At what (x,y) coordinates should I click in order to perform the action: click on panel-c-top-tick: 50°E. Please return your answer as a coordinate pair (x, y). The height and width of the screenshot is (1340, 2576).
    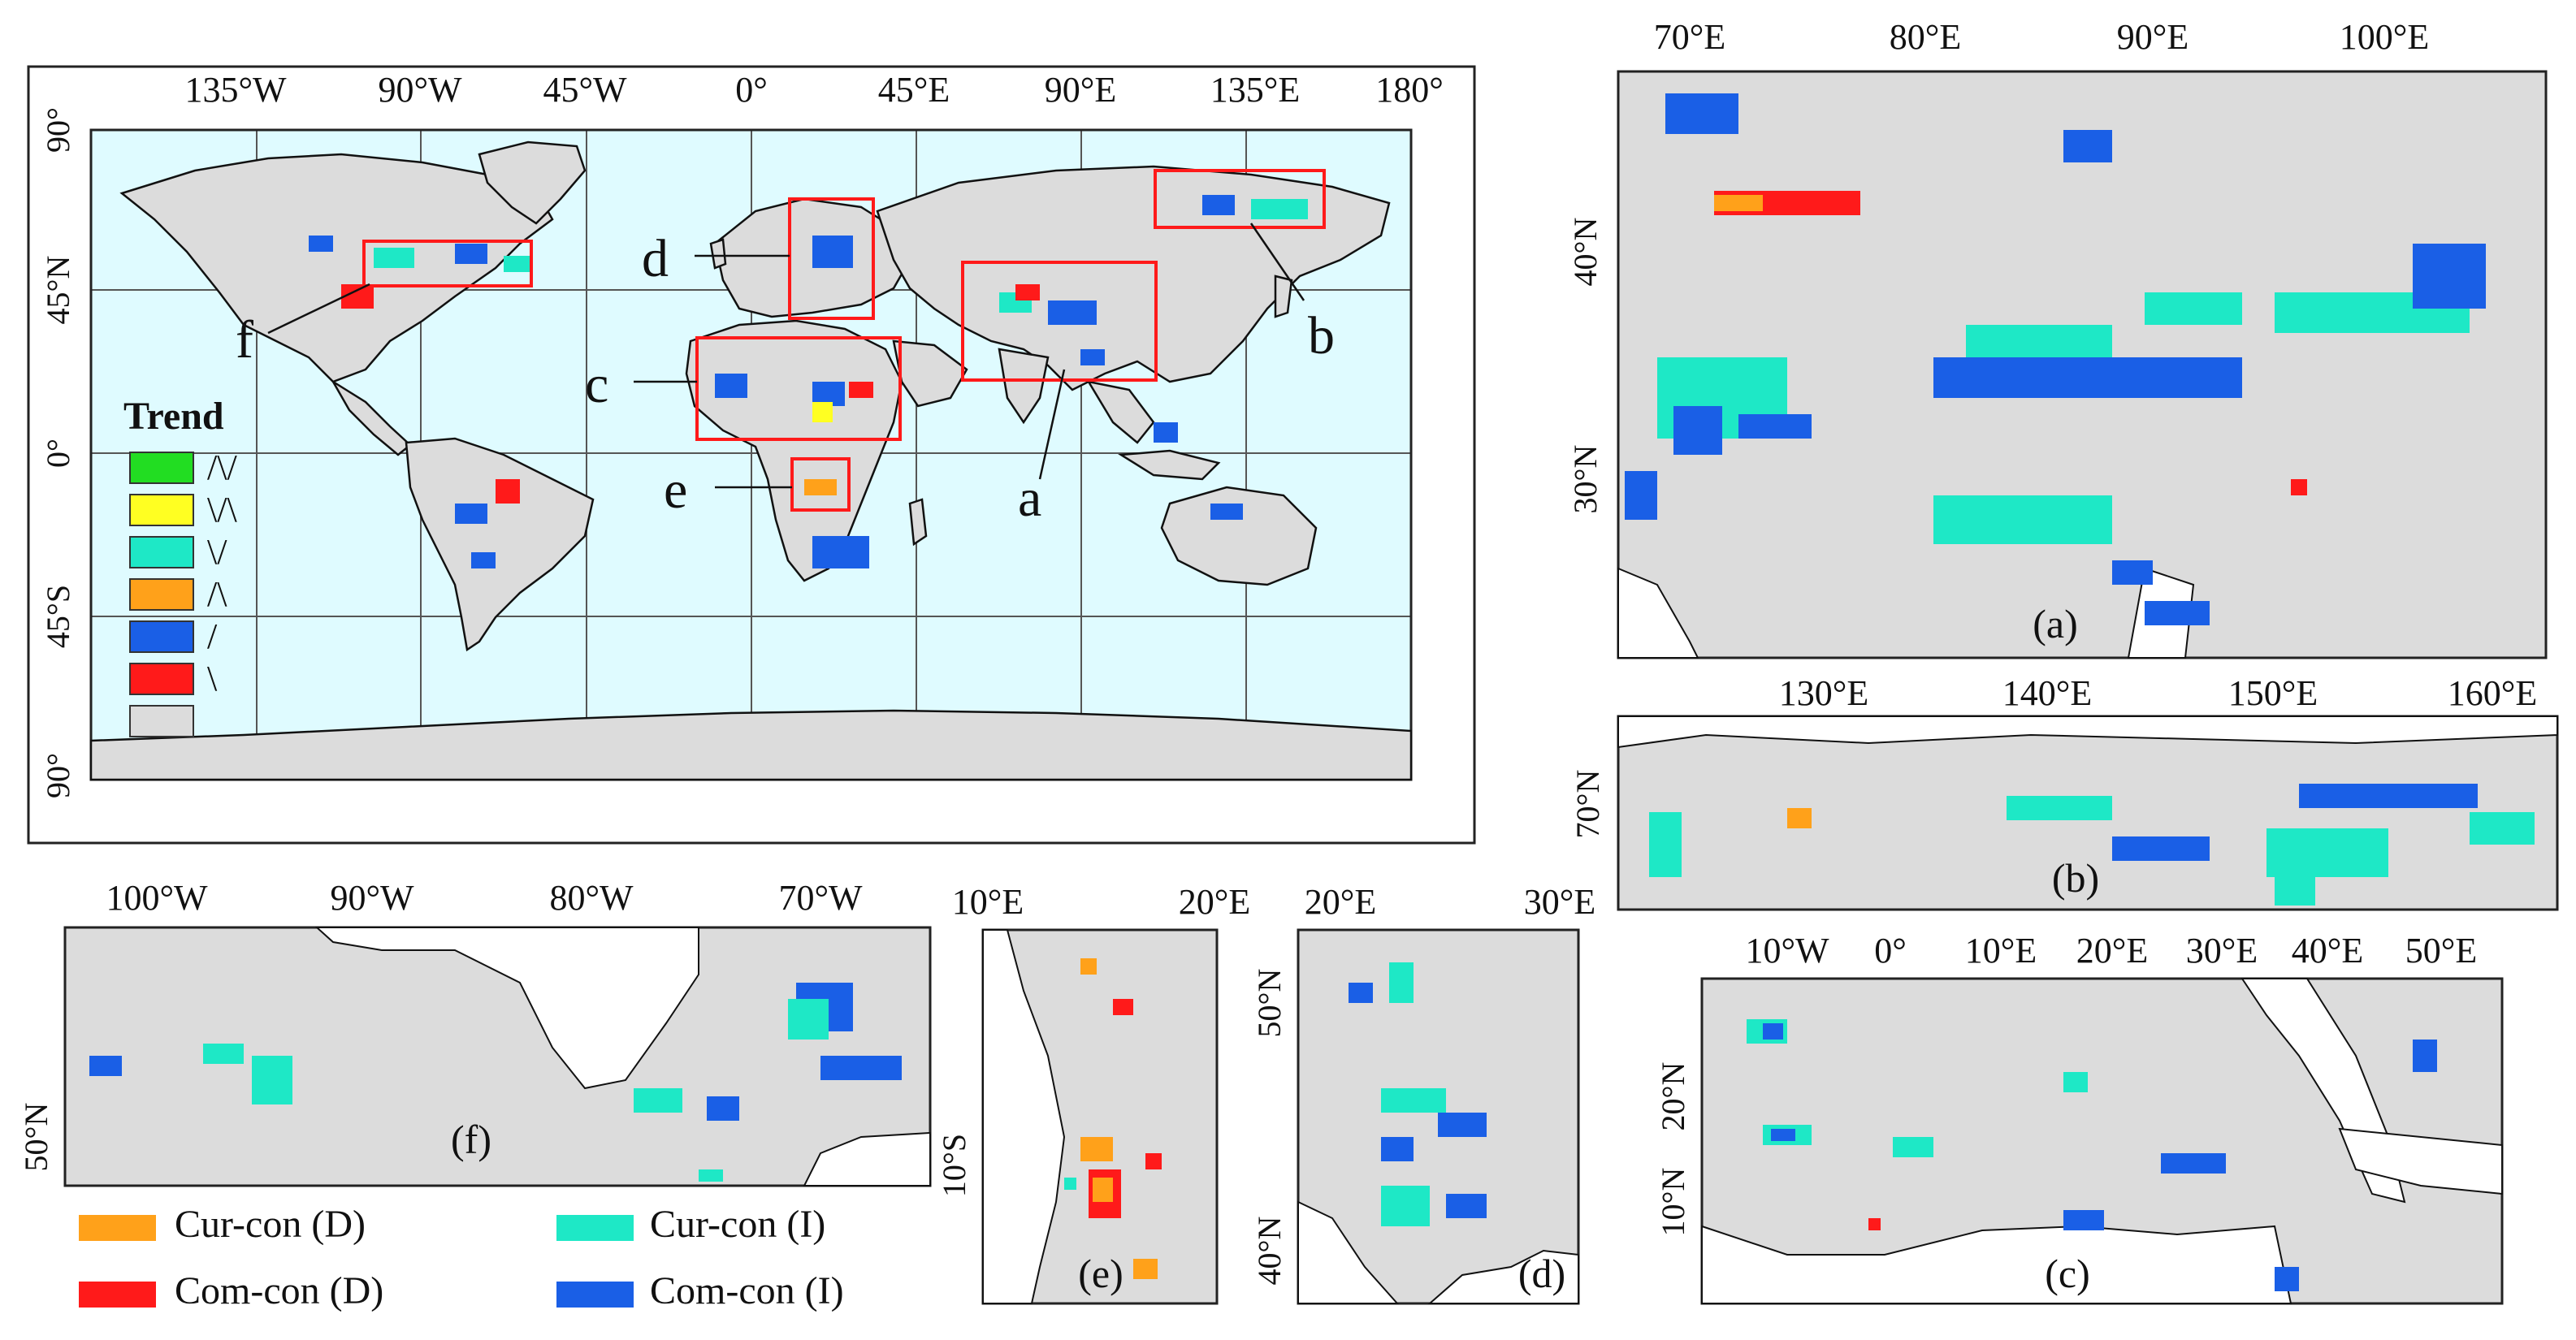
    Looking at the image, I should click on (2441, 950).